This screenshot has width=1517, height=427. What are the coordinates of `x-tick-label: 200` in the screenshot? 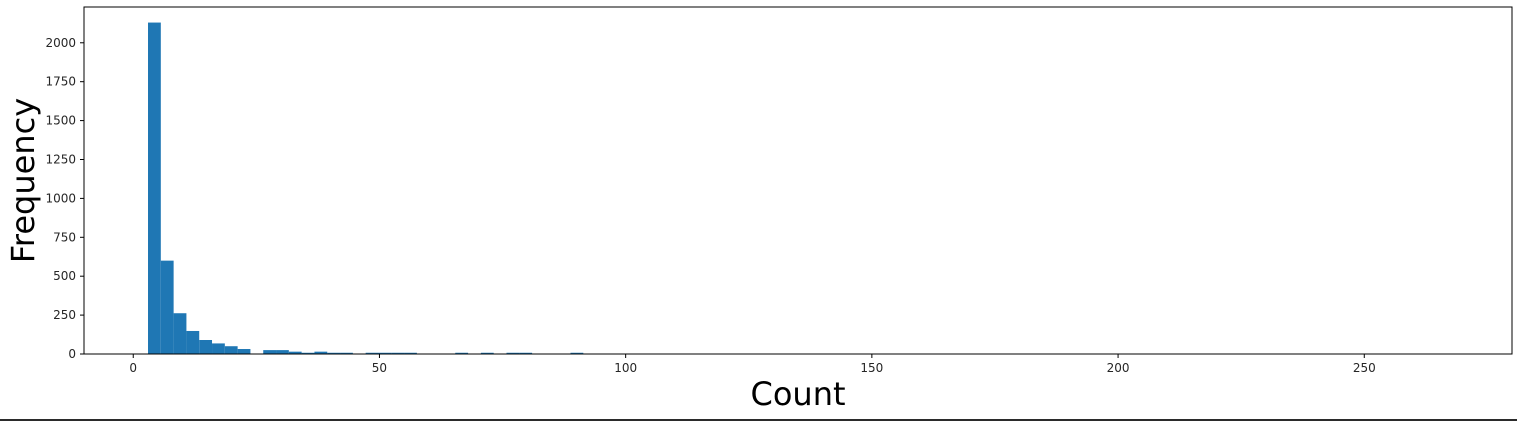 It's located at (1118, 368).